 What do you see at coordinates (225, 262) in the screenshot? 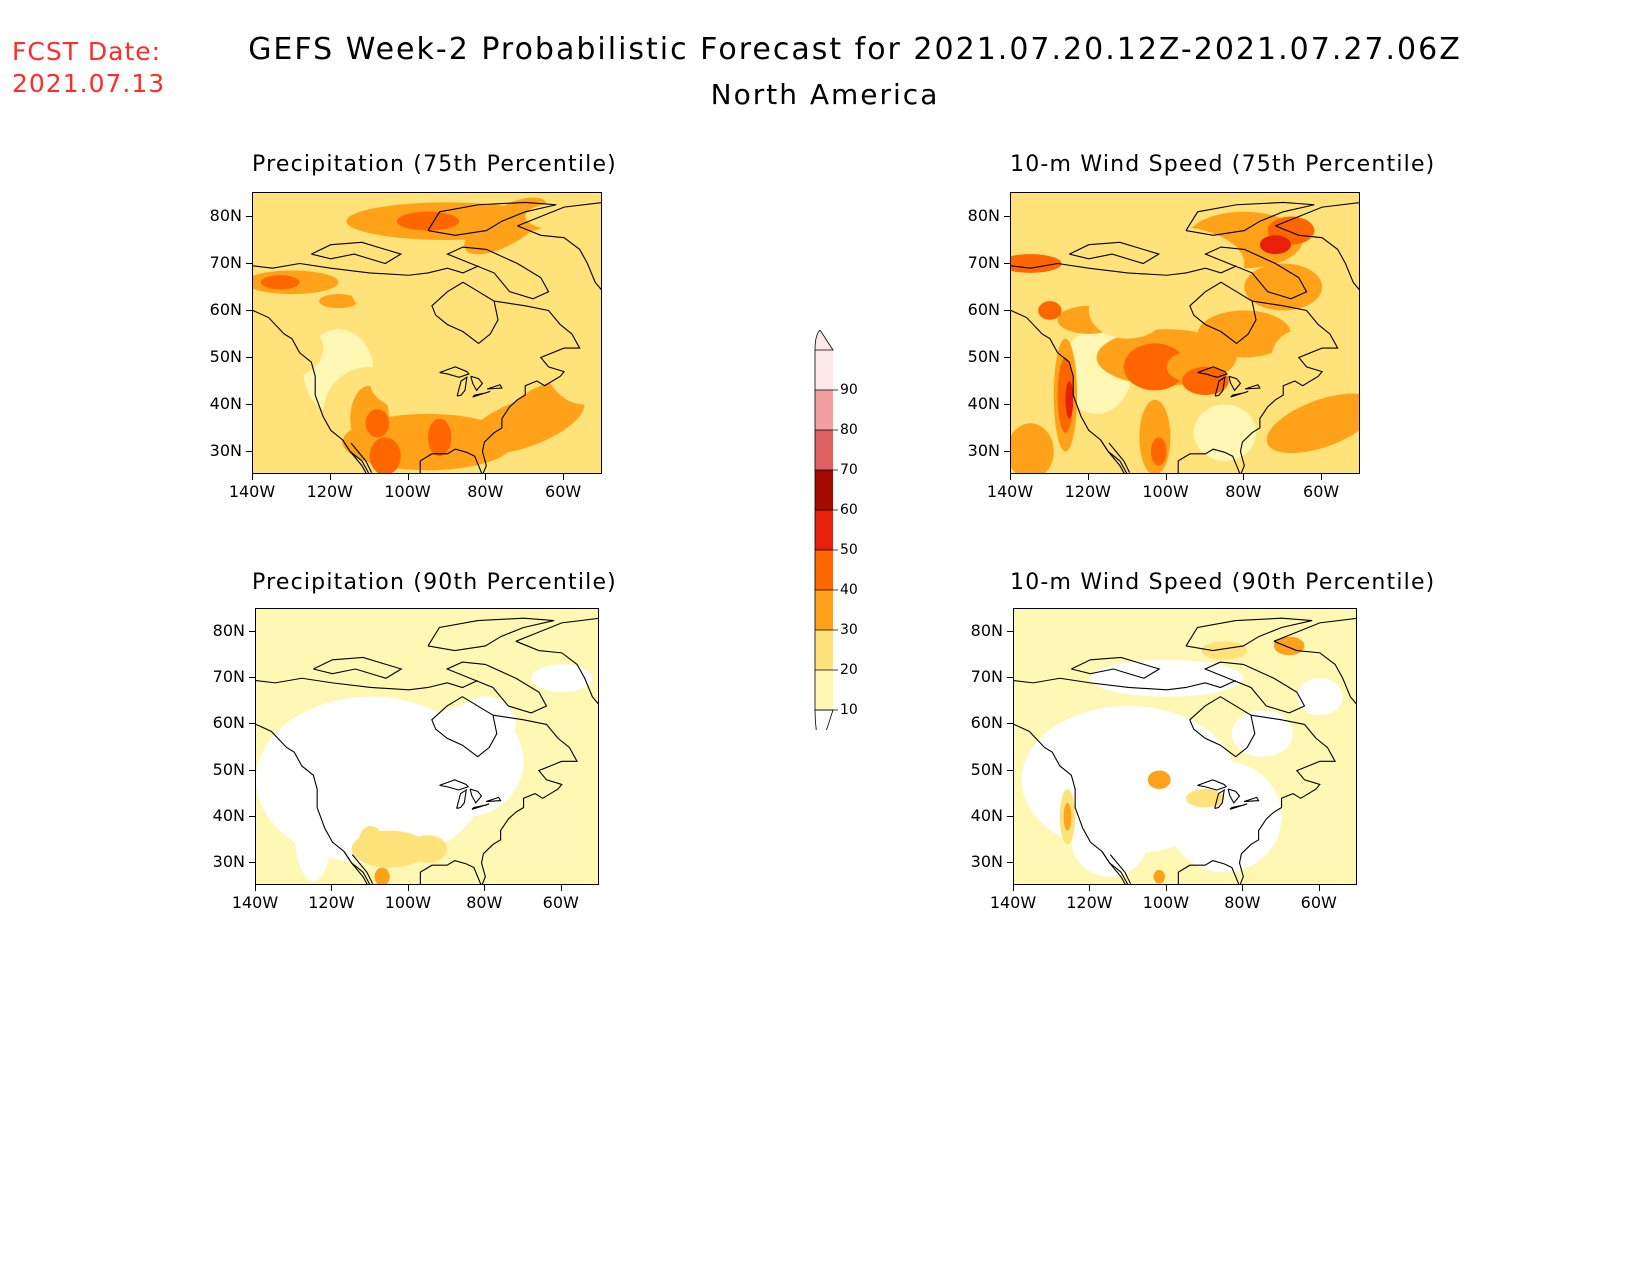
I see `lat-tick-label: 70N` at bounding box center [225, 262].